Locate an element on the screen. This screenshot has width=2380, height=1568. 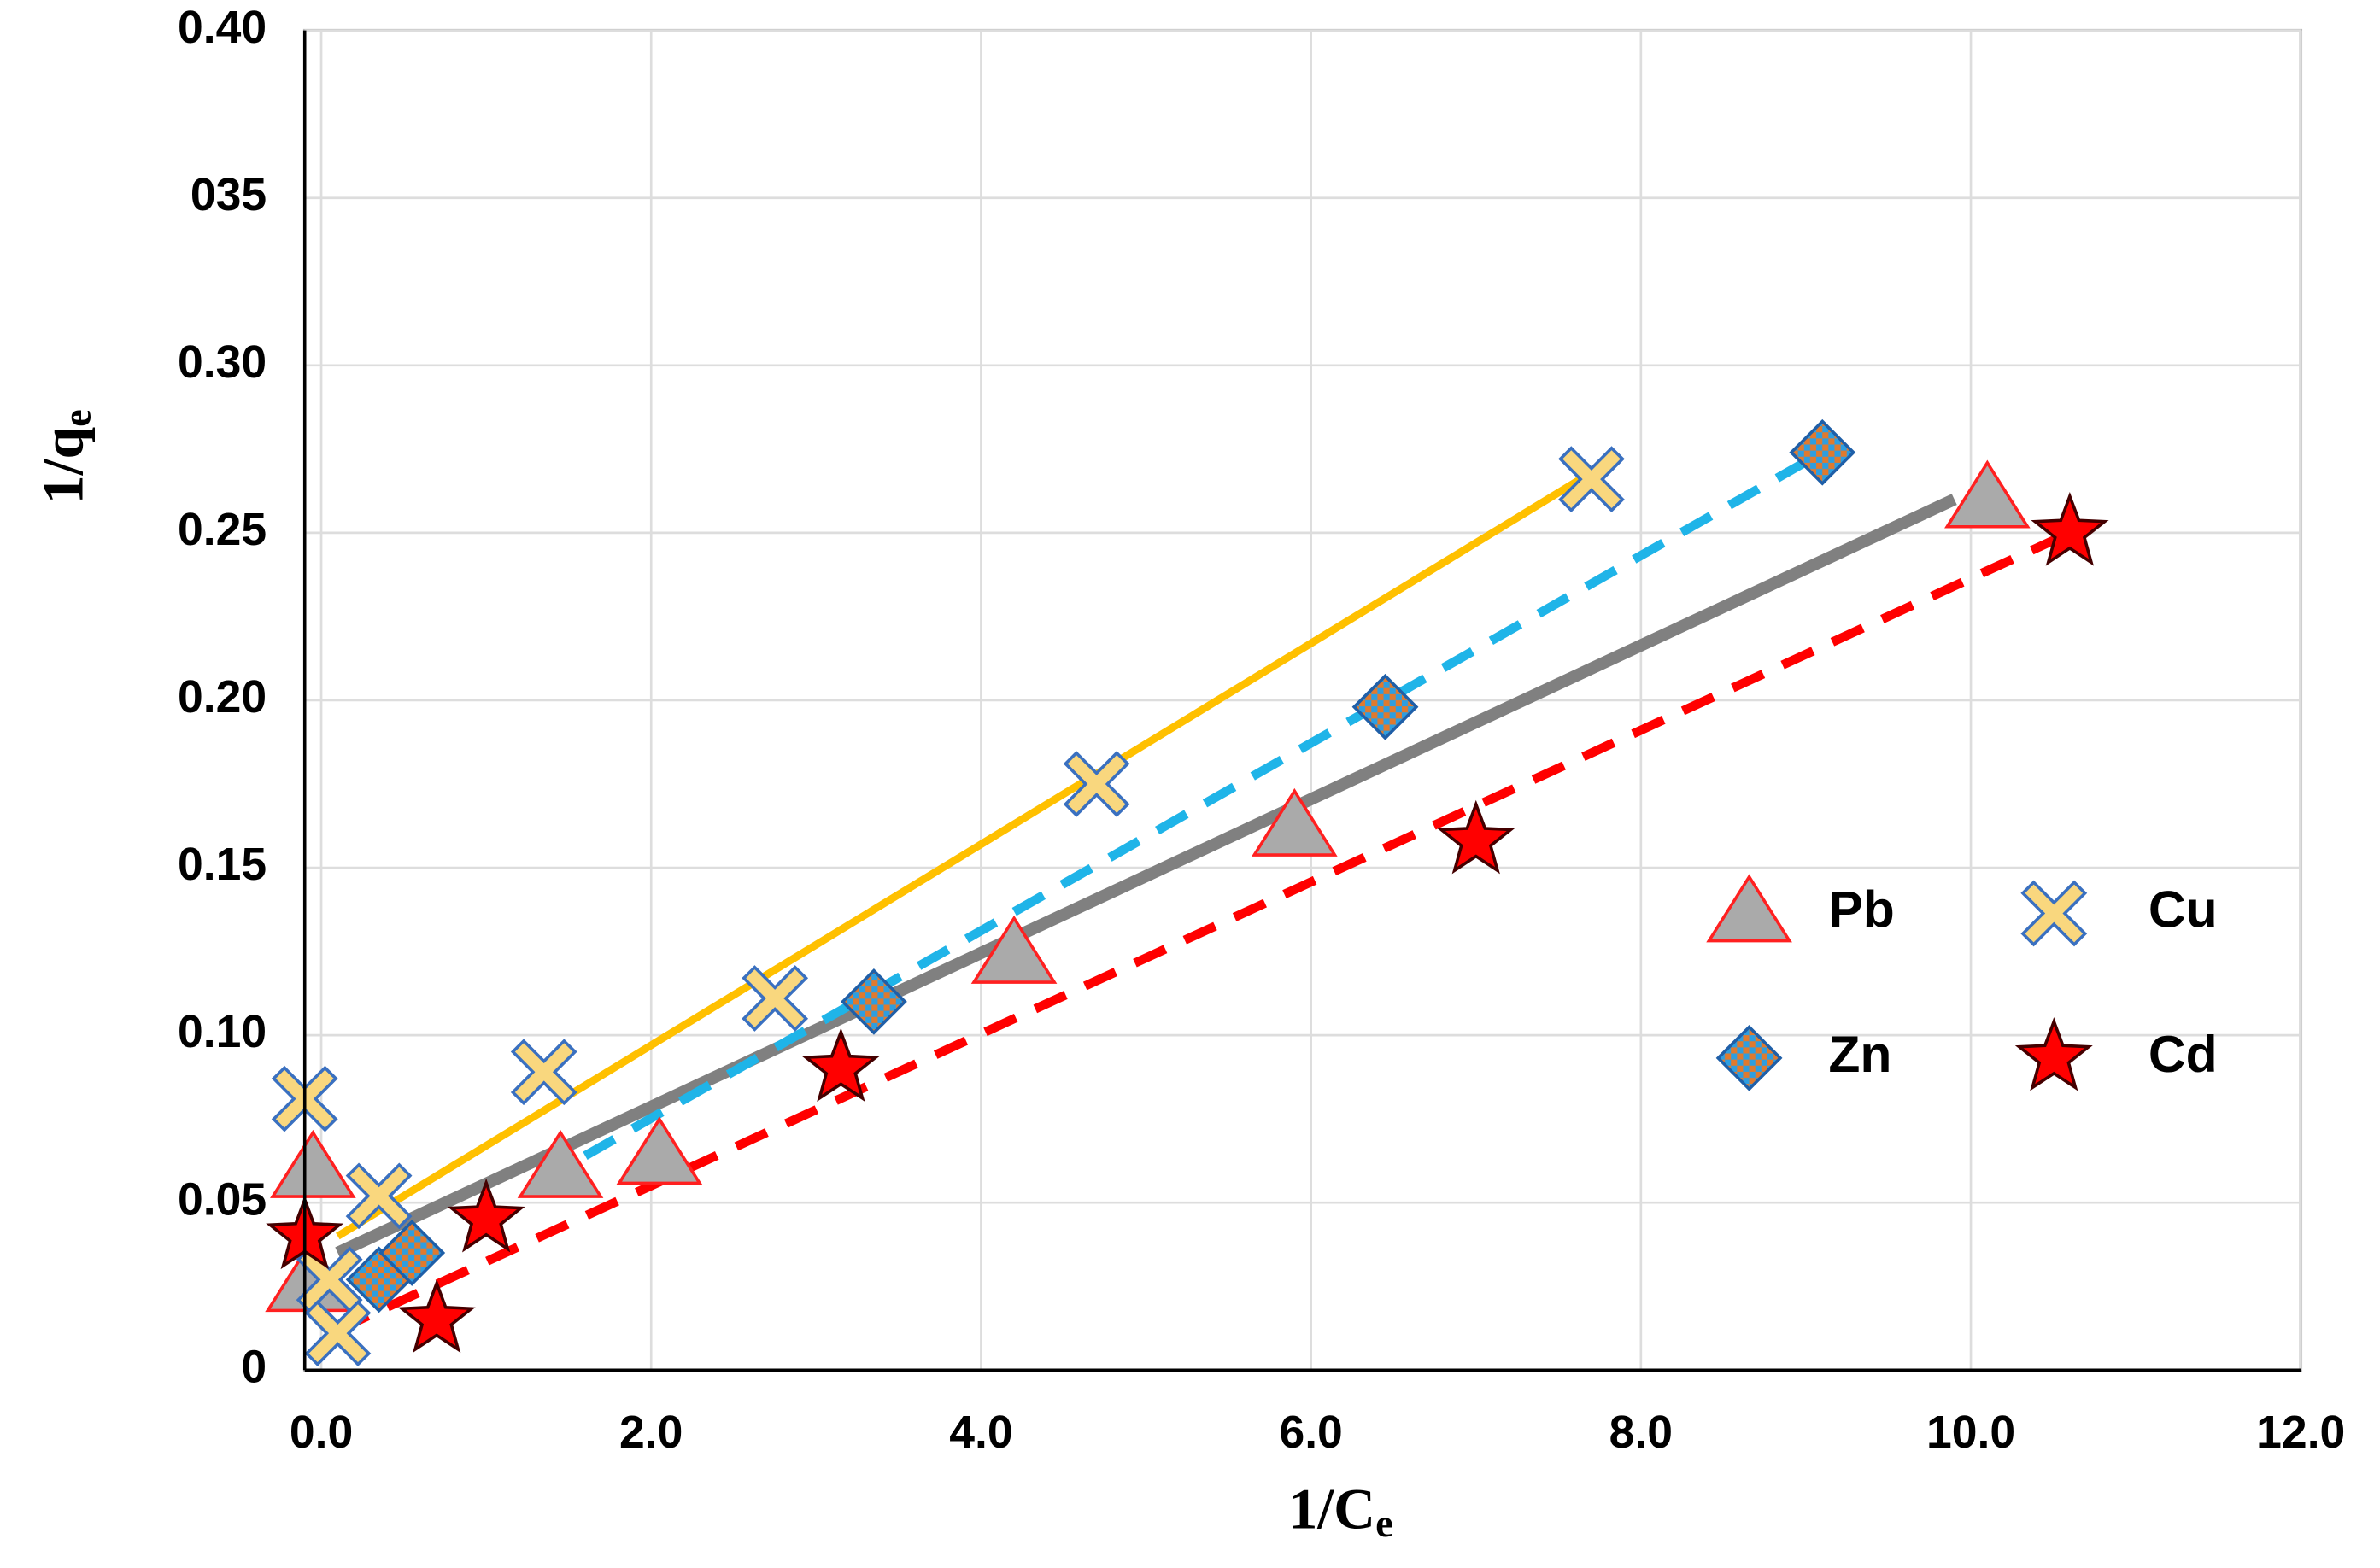
x-tick-label: 2.0 is located at coordinates (651, 1433).